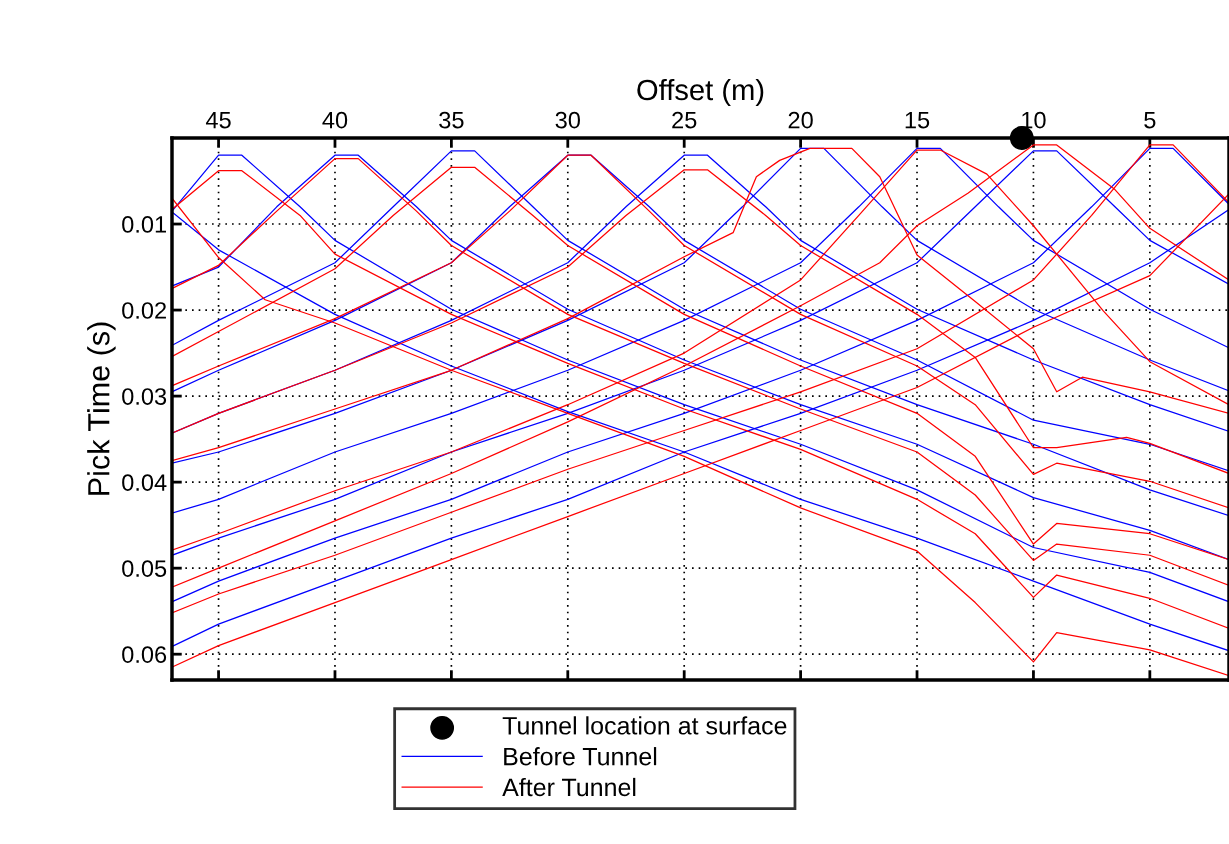 This screenshot has height=844, width=1229. What do you see at coordinates (684, 120) in the screenshot?
I see `x-tick-label: 25` at bounding box center [684, 120].